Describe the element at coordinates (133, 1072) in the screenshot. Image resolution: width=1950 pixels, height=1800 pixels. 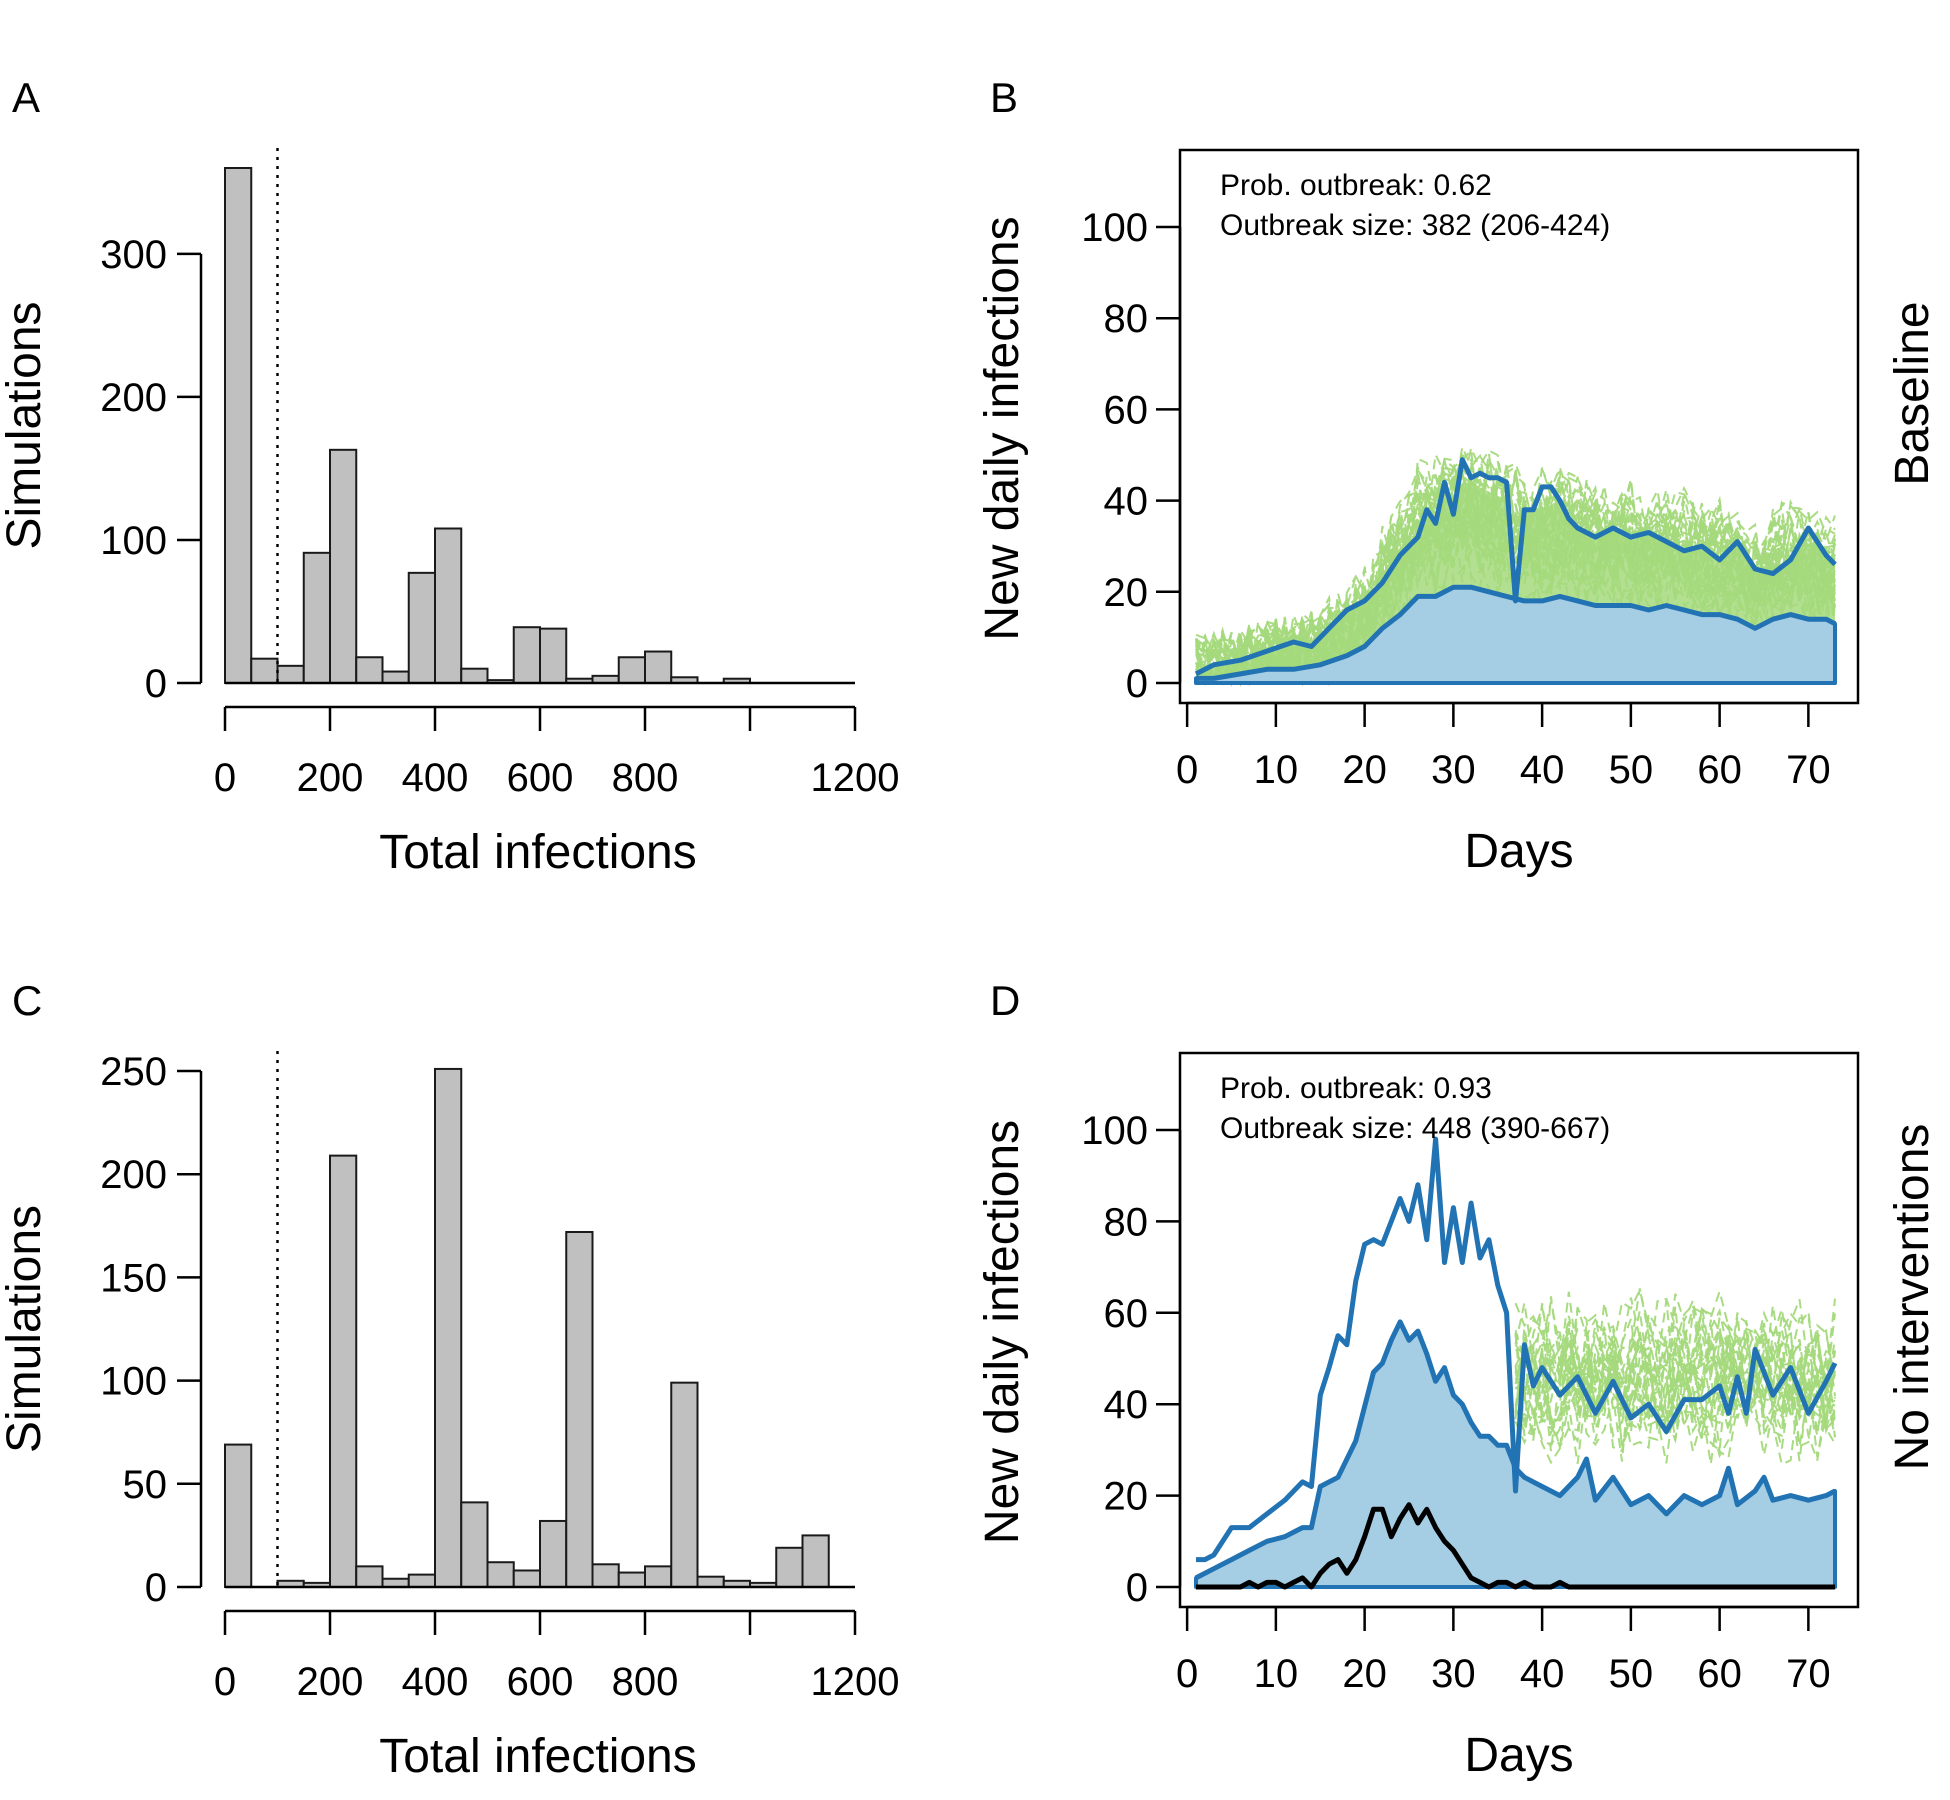
I see `y-tick-label: 250` at that location.